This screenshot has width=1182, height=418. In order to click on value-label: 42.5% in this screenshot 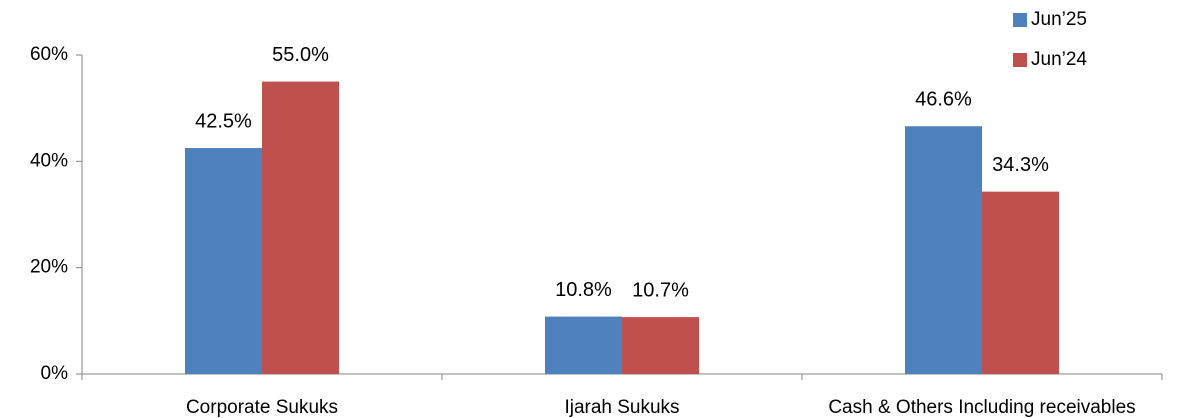, I will do `click(223, 121)`.